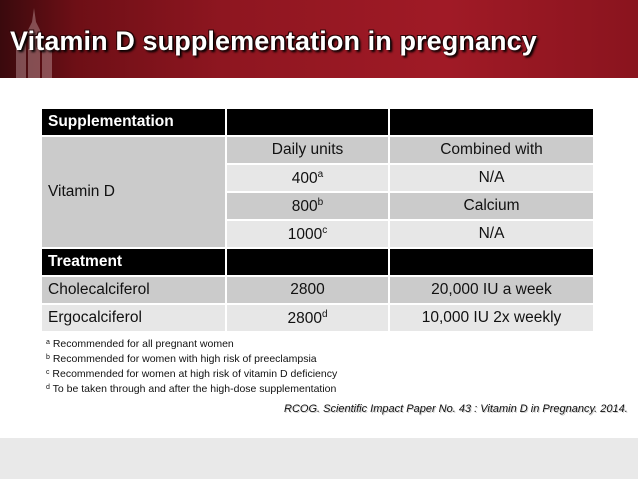  What do you see at coordinates (307, 206) in the screenshot?
I see `units-cell: 800b` at bounding box center [307, 206].